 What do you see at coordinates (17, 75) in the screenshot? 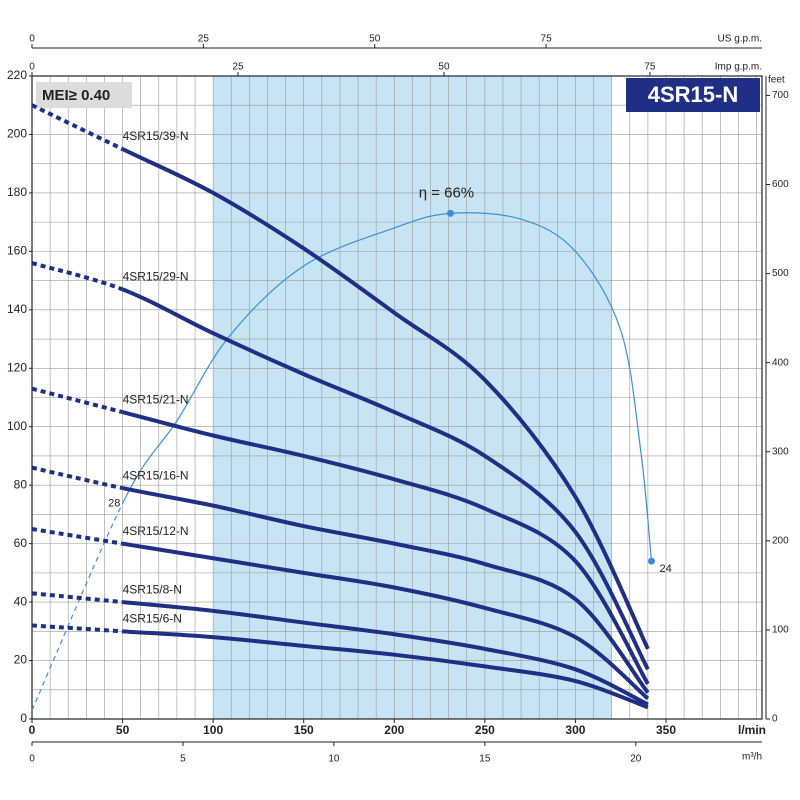
I see `y-tick-label: 220` at bounding box center [17, 75].